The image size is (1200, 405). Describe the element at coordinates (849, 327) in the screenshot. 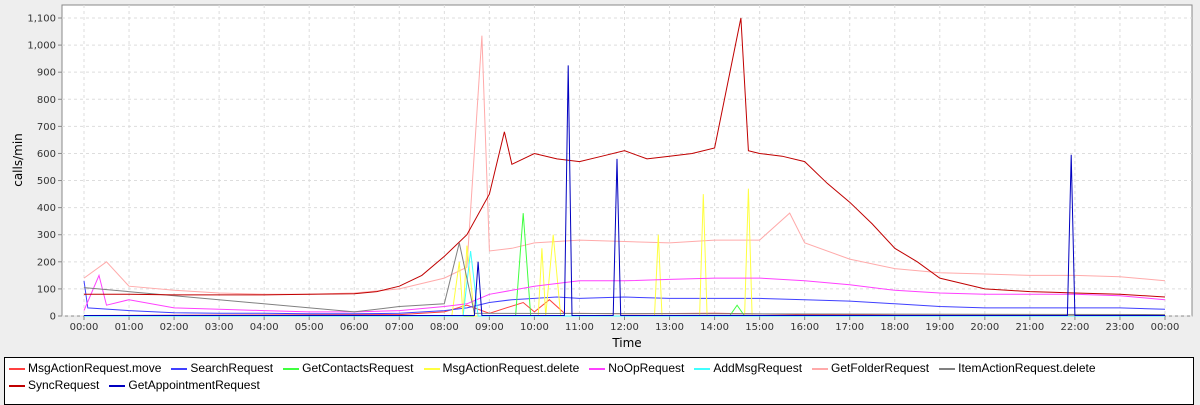

I see `x-tick-label: 17:00` at that location.